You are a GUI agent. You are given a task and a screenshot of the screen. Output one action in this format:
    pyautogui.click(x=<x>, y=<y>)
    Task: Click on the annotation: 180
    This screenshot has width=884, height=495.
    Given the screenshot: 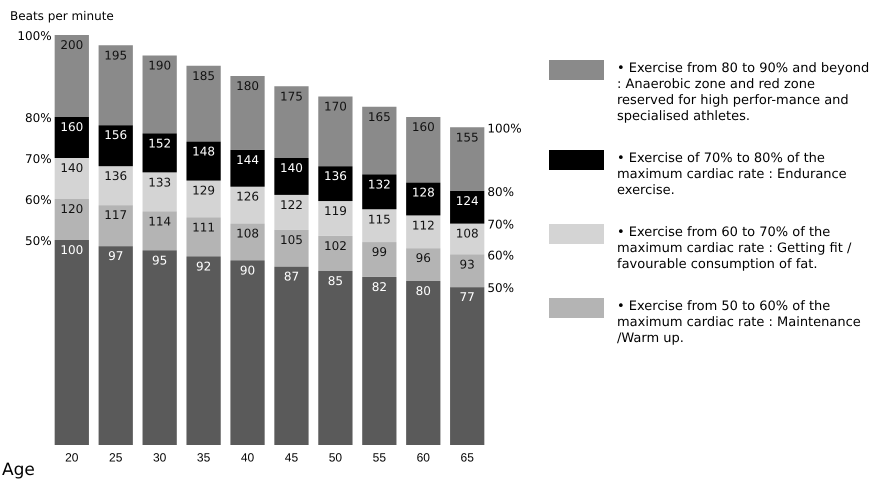 What is the action you would take?
    pyautogui.click(x=247, y=86)
    